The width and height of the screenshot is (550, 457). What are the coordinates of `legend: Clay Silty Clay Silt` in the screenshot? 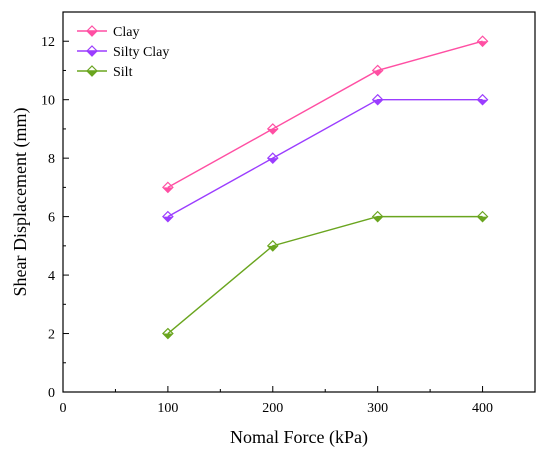 It's located at (123, 52).